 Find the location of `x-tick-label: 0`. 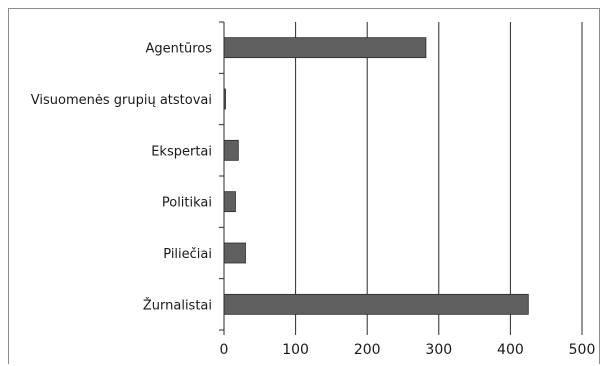

x-tick-label: 0 is located at coordinates (224, 350).